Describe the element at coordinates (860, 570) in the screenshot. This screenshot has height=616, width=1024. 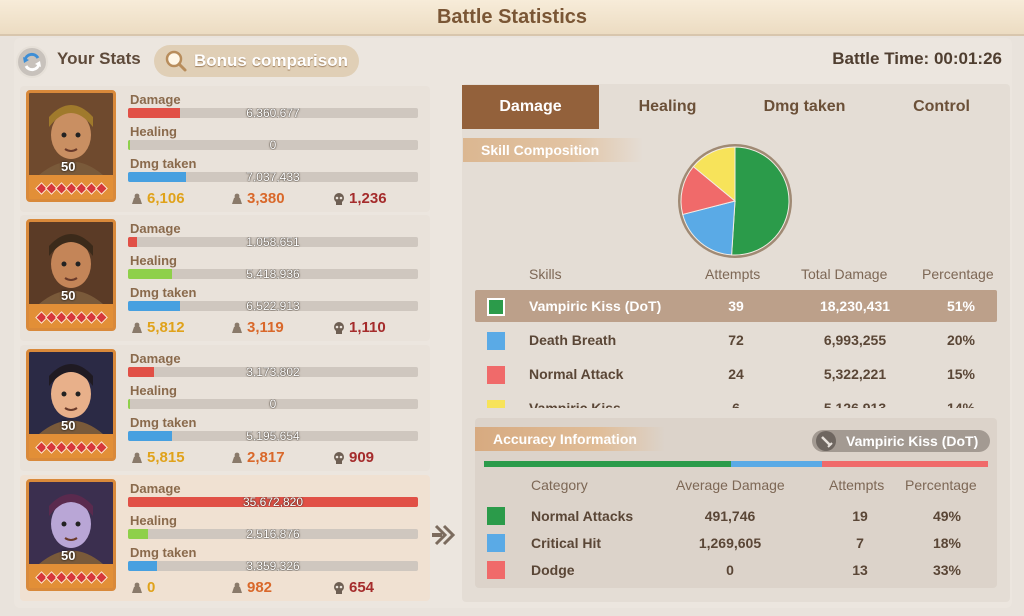
I see `accuracy-attempts: 13` at that location.